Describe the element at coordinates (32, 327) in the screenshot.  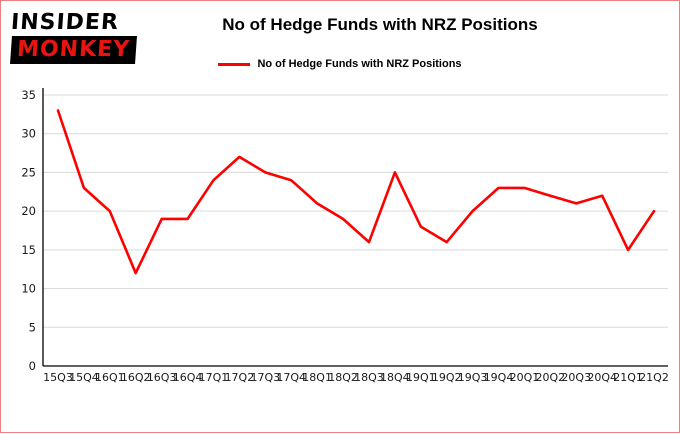
I see `y-tick-label: 5` at that location.